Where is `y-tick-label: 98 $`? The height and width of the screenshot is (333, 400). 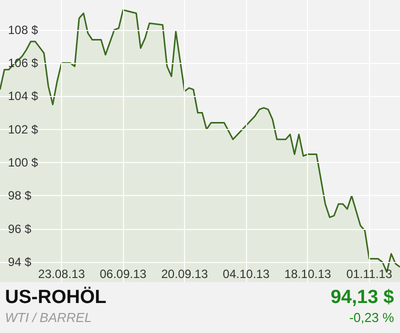
y-tick-label: 98 $ is located at coordinates (20, 195).